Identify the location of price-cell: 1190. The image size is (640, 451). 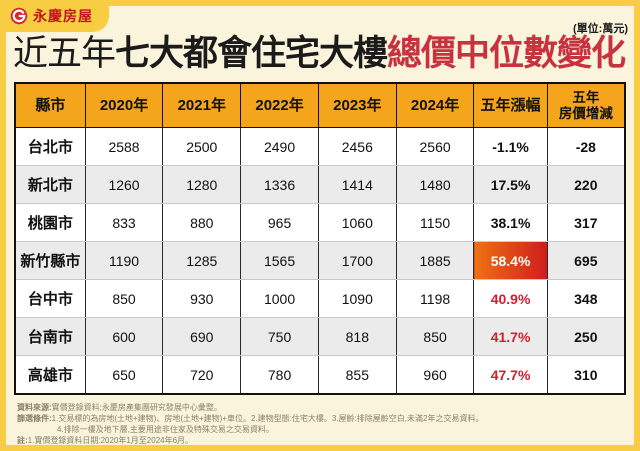
(124, 261).